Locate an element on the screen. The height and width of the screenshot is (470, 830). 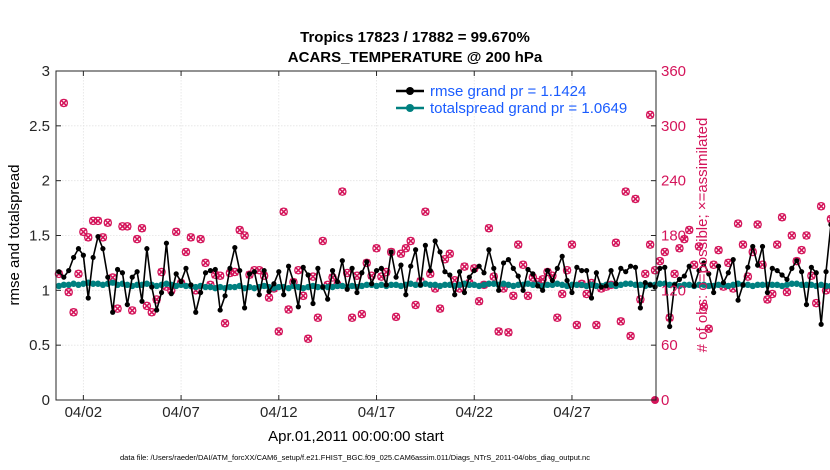
right-axis-ticks: 0 60 120 180 240 300 360 is located at coordinates (668, 236).